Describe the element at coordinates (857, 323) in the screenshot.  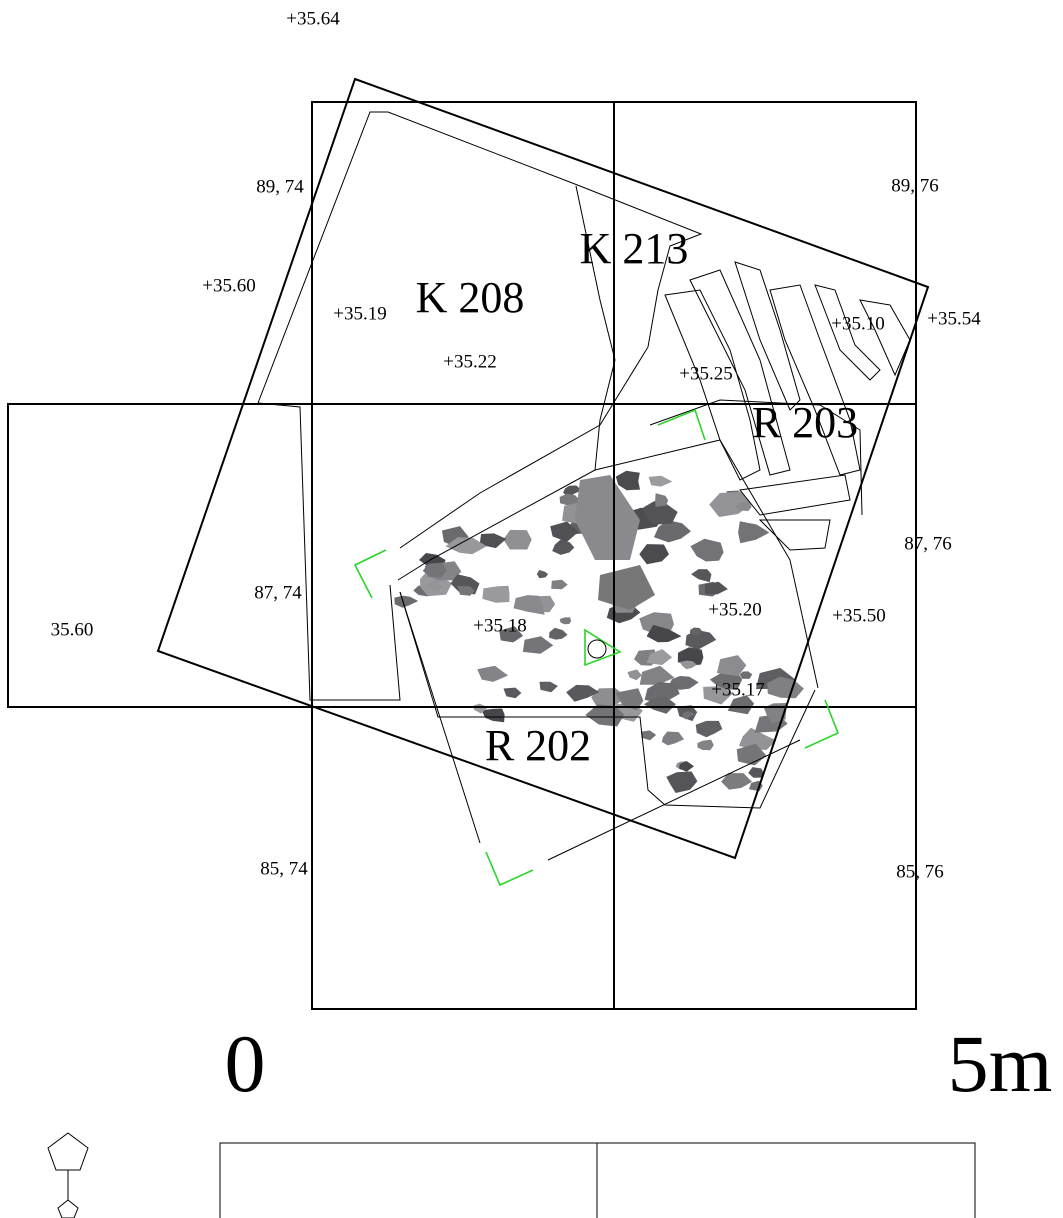
I see `elevation: +35.10` at that location.